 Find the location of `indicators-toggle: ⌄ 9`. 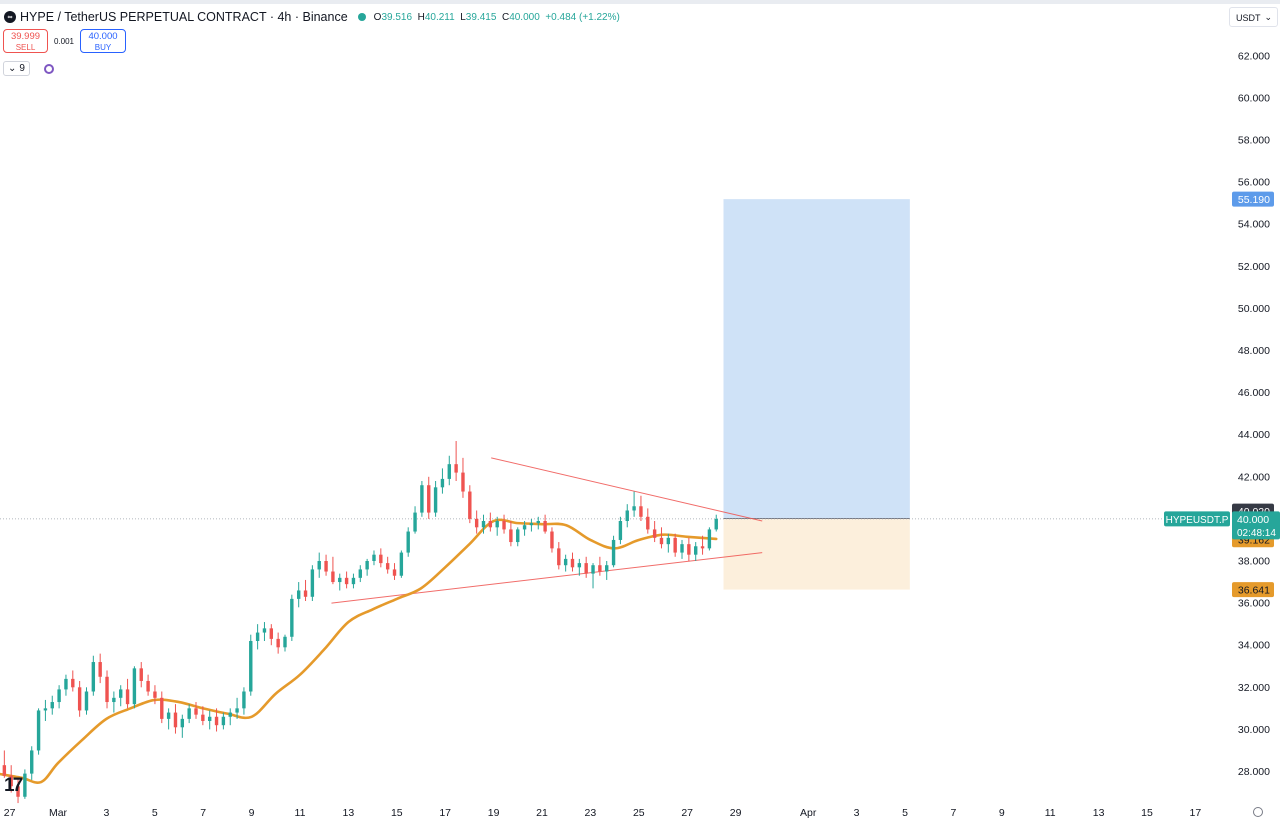

indicators-toggle: ⌄ 9 is located at coordinates (16, 68).